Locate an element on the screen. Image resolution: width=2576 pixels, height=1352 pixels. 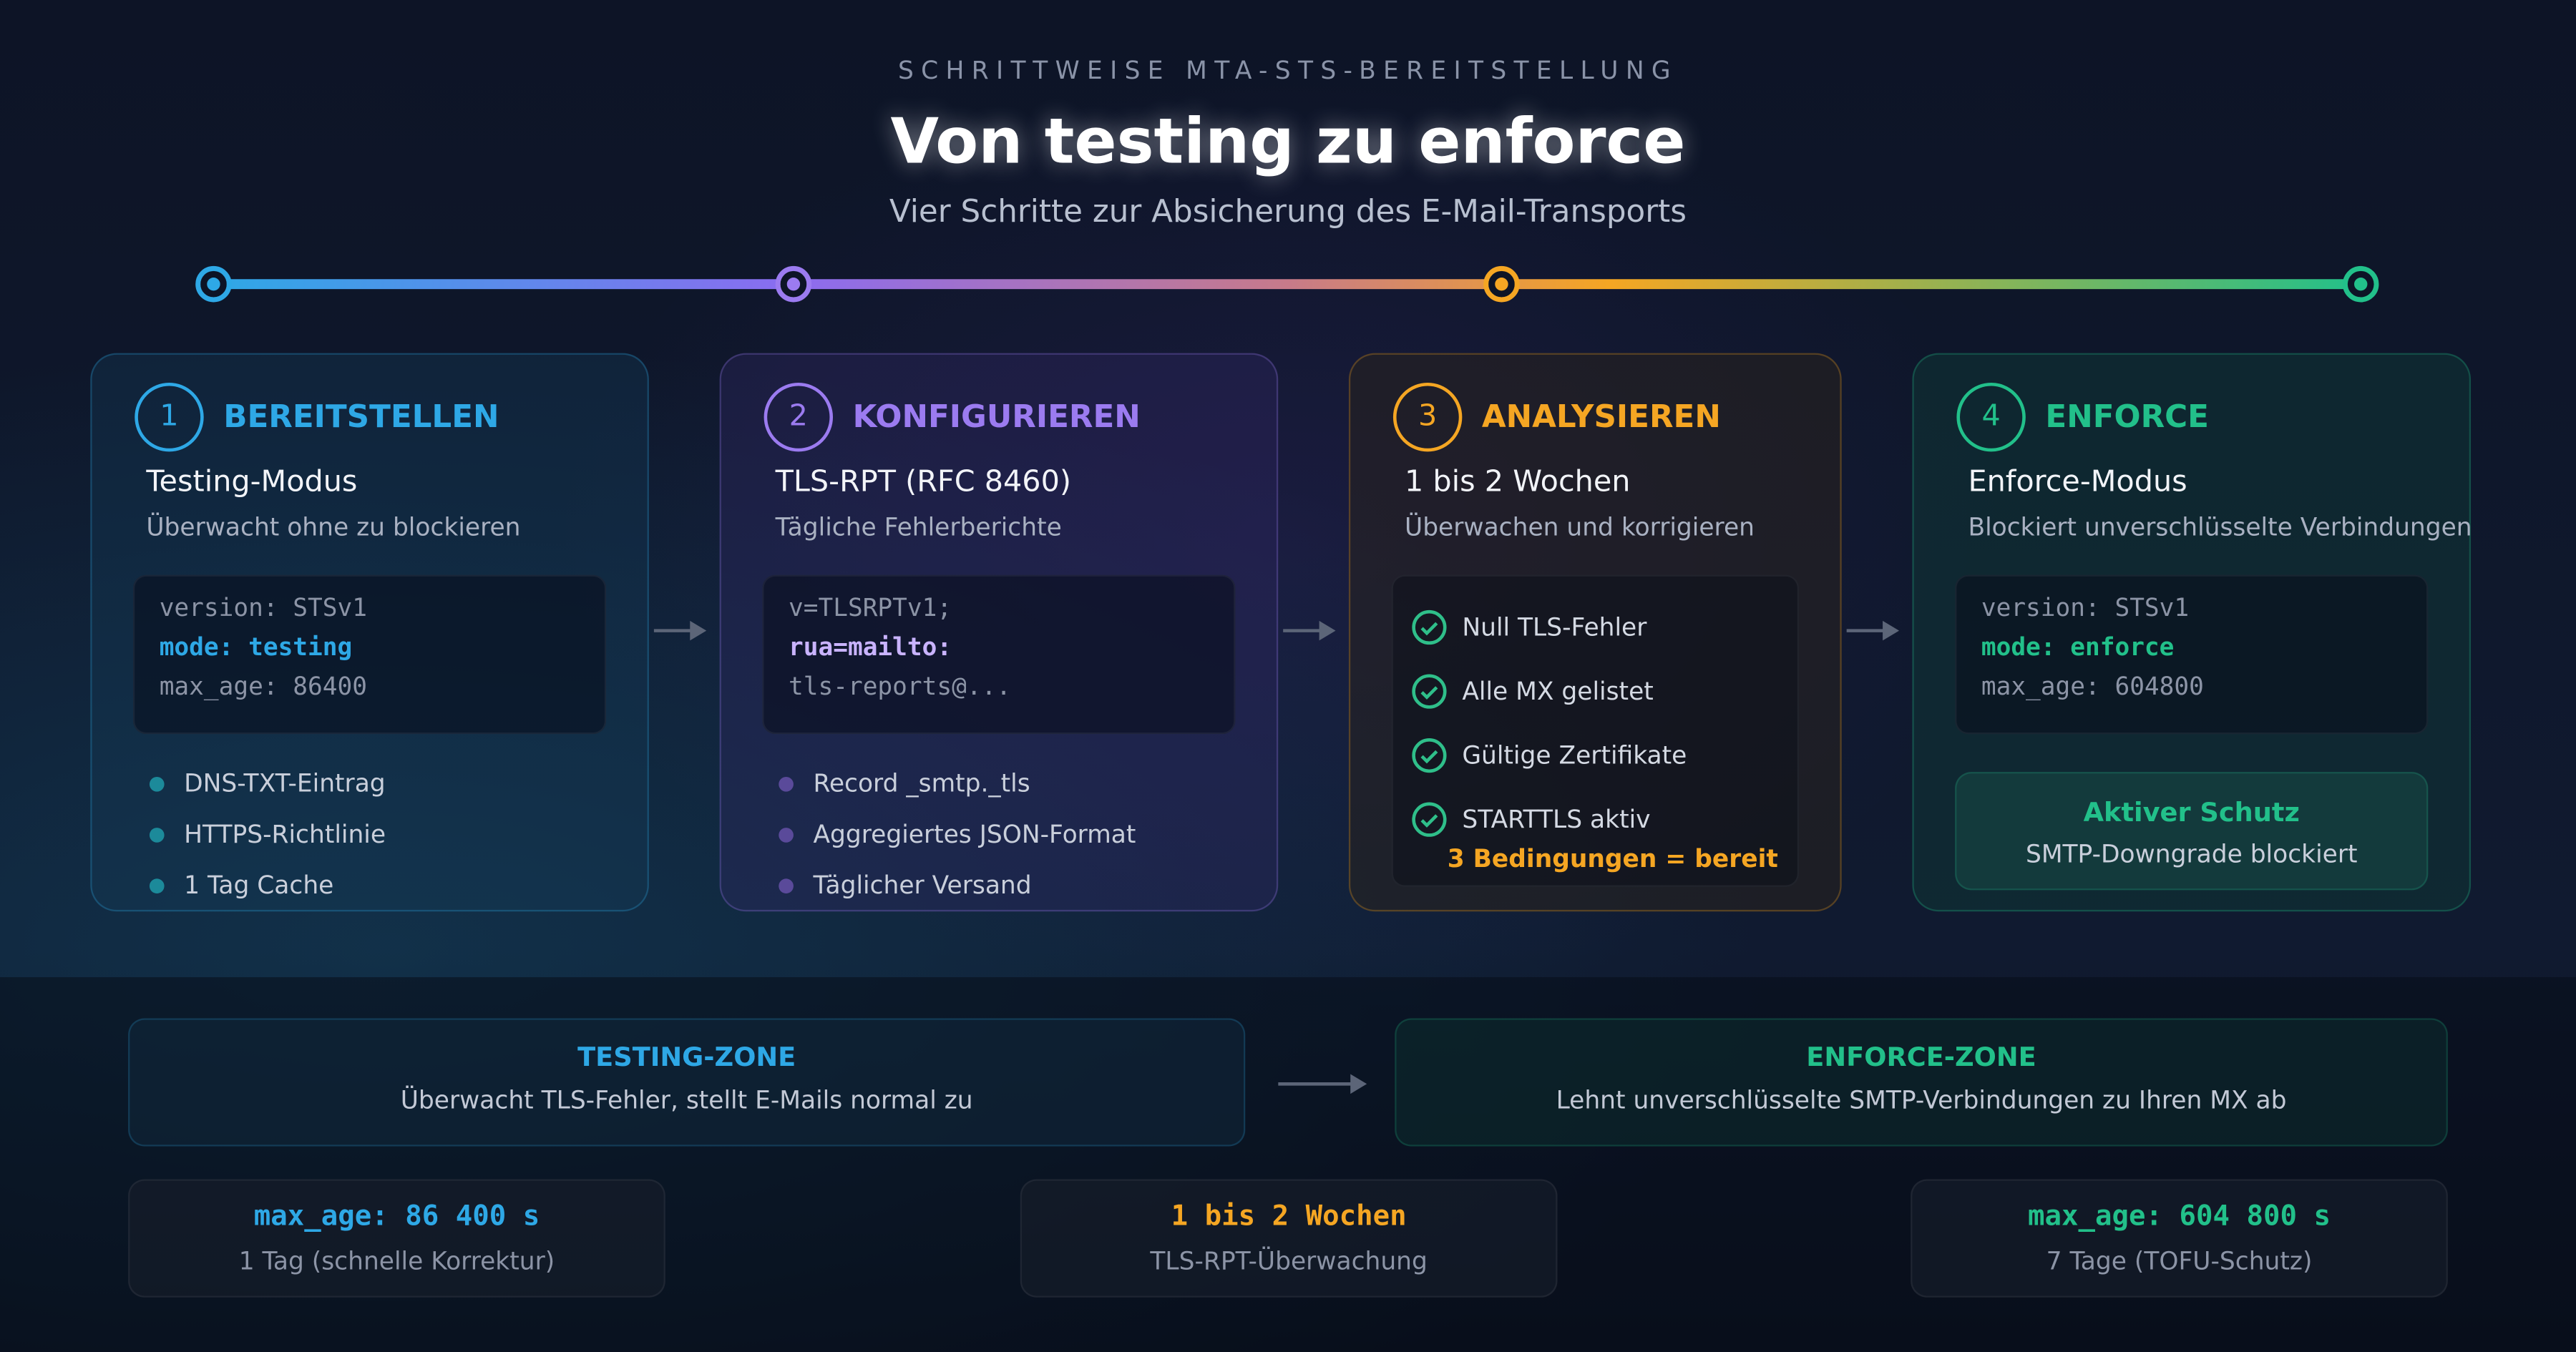
metric-value: max_age: 604 800 s is located at coordinates (2179, 1217).